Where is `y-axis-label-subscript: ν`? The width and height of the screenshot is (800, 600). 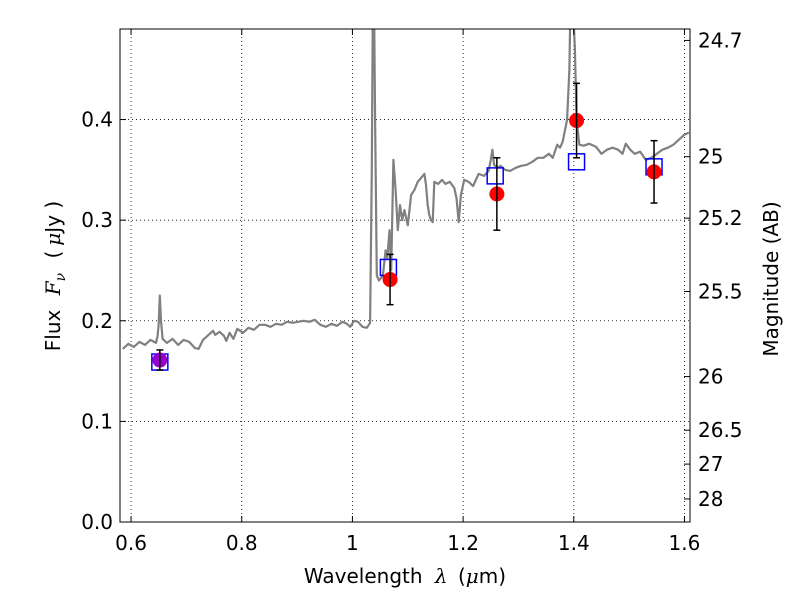
y-axis-label-subscript: ν is located at coordinates (61, 276).